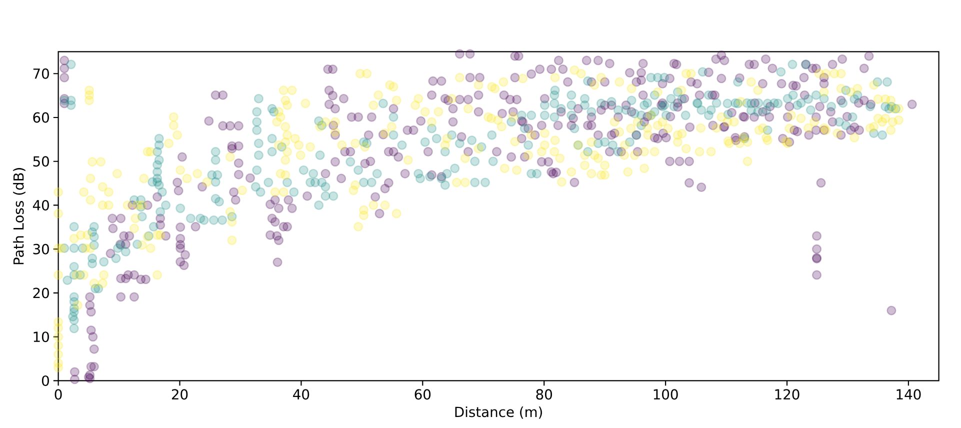 The width and height of the screenshot is (961, 428). I want to click on x-tick-label: 100, so click(666, 394).